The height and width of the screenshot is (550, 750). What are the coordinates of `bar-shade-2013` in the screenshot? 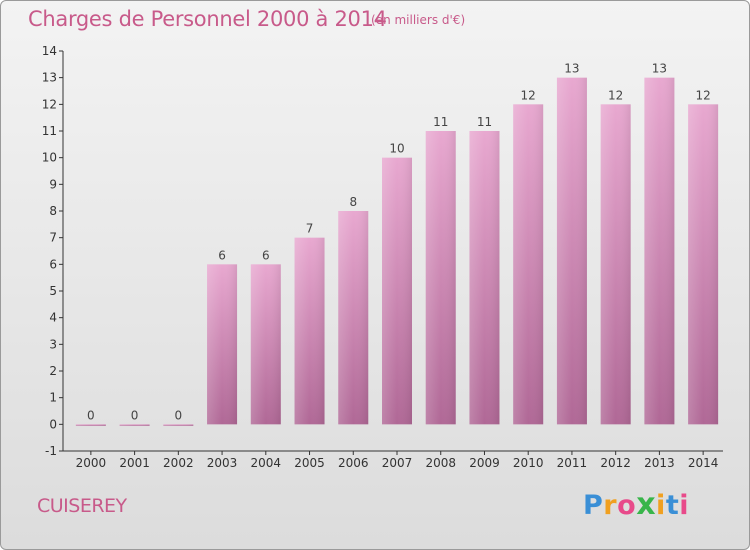 It's located at (659, 251).